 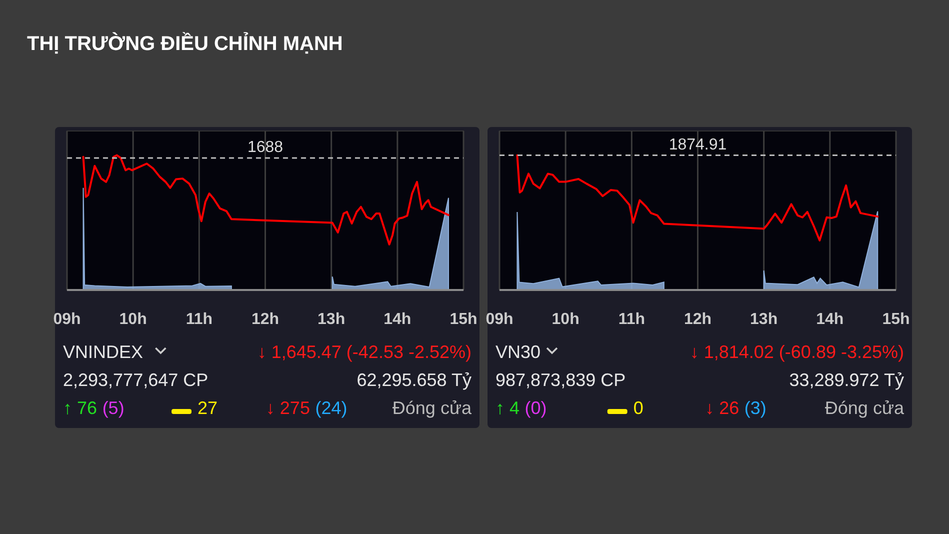 What do you see at coordinates (518, 352) in the screenshot?
I see `text: VN30` at bounding box center [518, 352].